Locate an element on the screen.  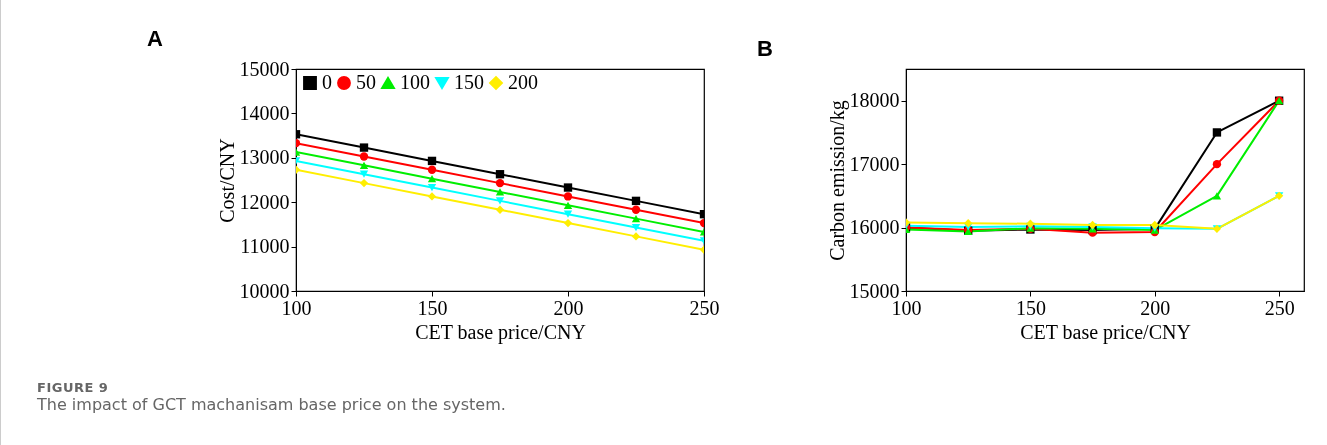
y-axis-title: Carbon emission/kg is located at coordinates (837, 180).